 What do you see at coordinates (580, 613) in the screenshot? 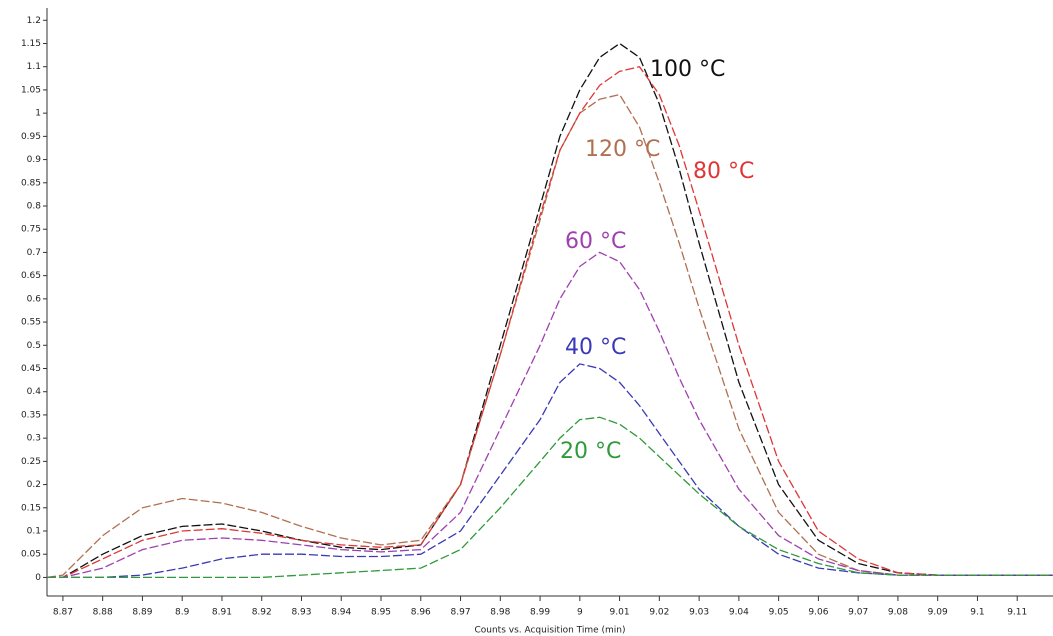
I see `x-tick-label: 9` at bounding box center [580, 613].